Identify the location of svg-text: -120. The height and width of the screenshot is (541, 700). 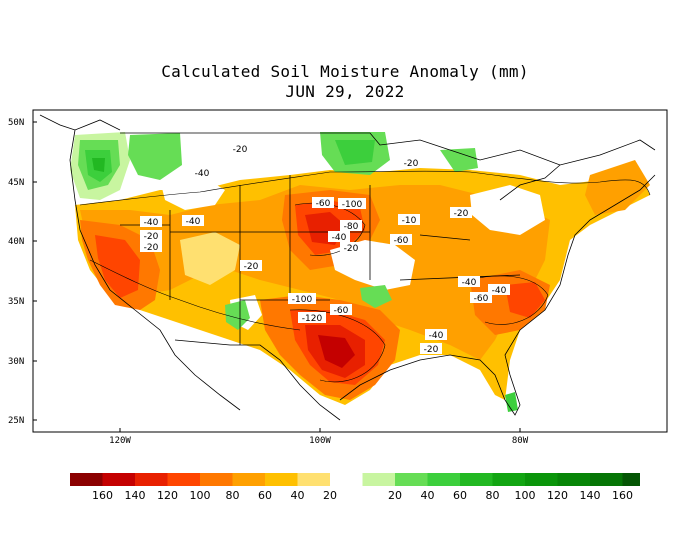
(312, 319).